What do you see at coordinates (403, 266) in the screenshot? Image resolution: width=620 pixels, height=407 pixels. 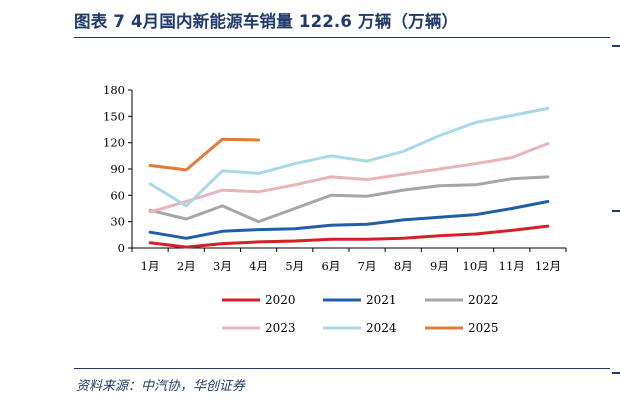 I see `x-tick-label: 8月` at bounding box center [403, 266].